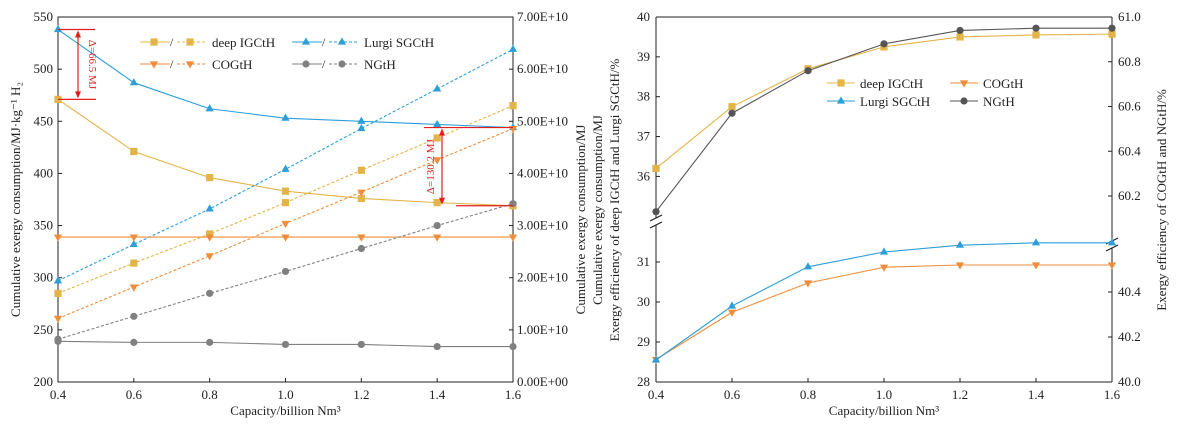 The height and width of the screenshot is (446, 1180). What do you see at coordinates (363, 42) in the screenshot?
I see `legend-entry: / Lurgi SGCtH` at bounding box center [363, 42].